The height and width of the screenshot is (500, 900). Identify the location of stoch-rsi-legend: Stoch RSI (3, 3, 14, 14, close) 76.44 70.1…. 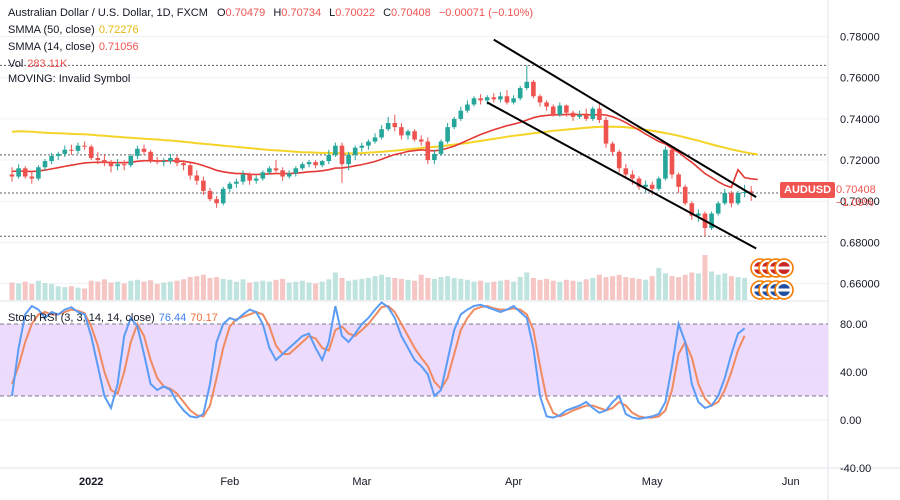
(113, 318).